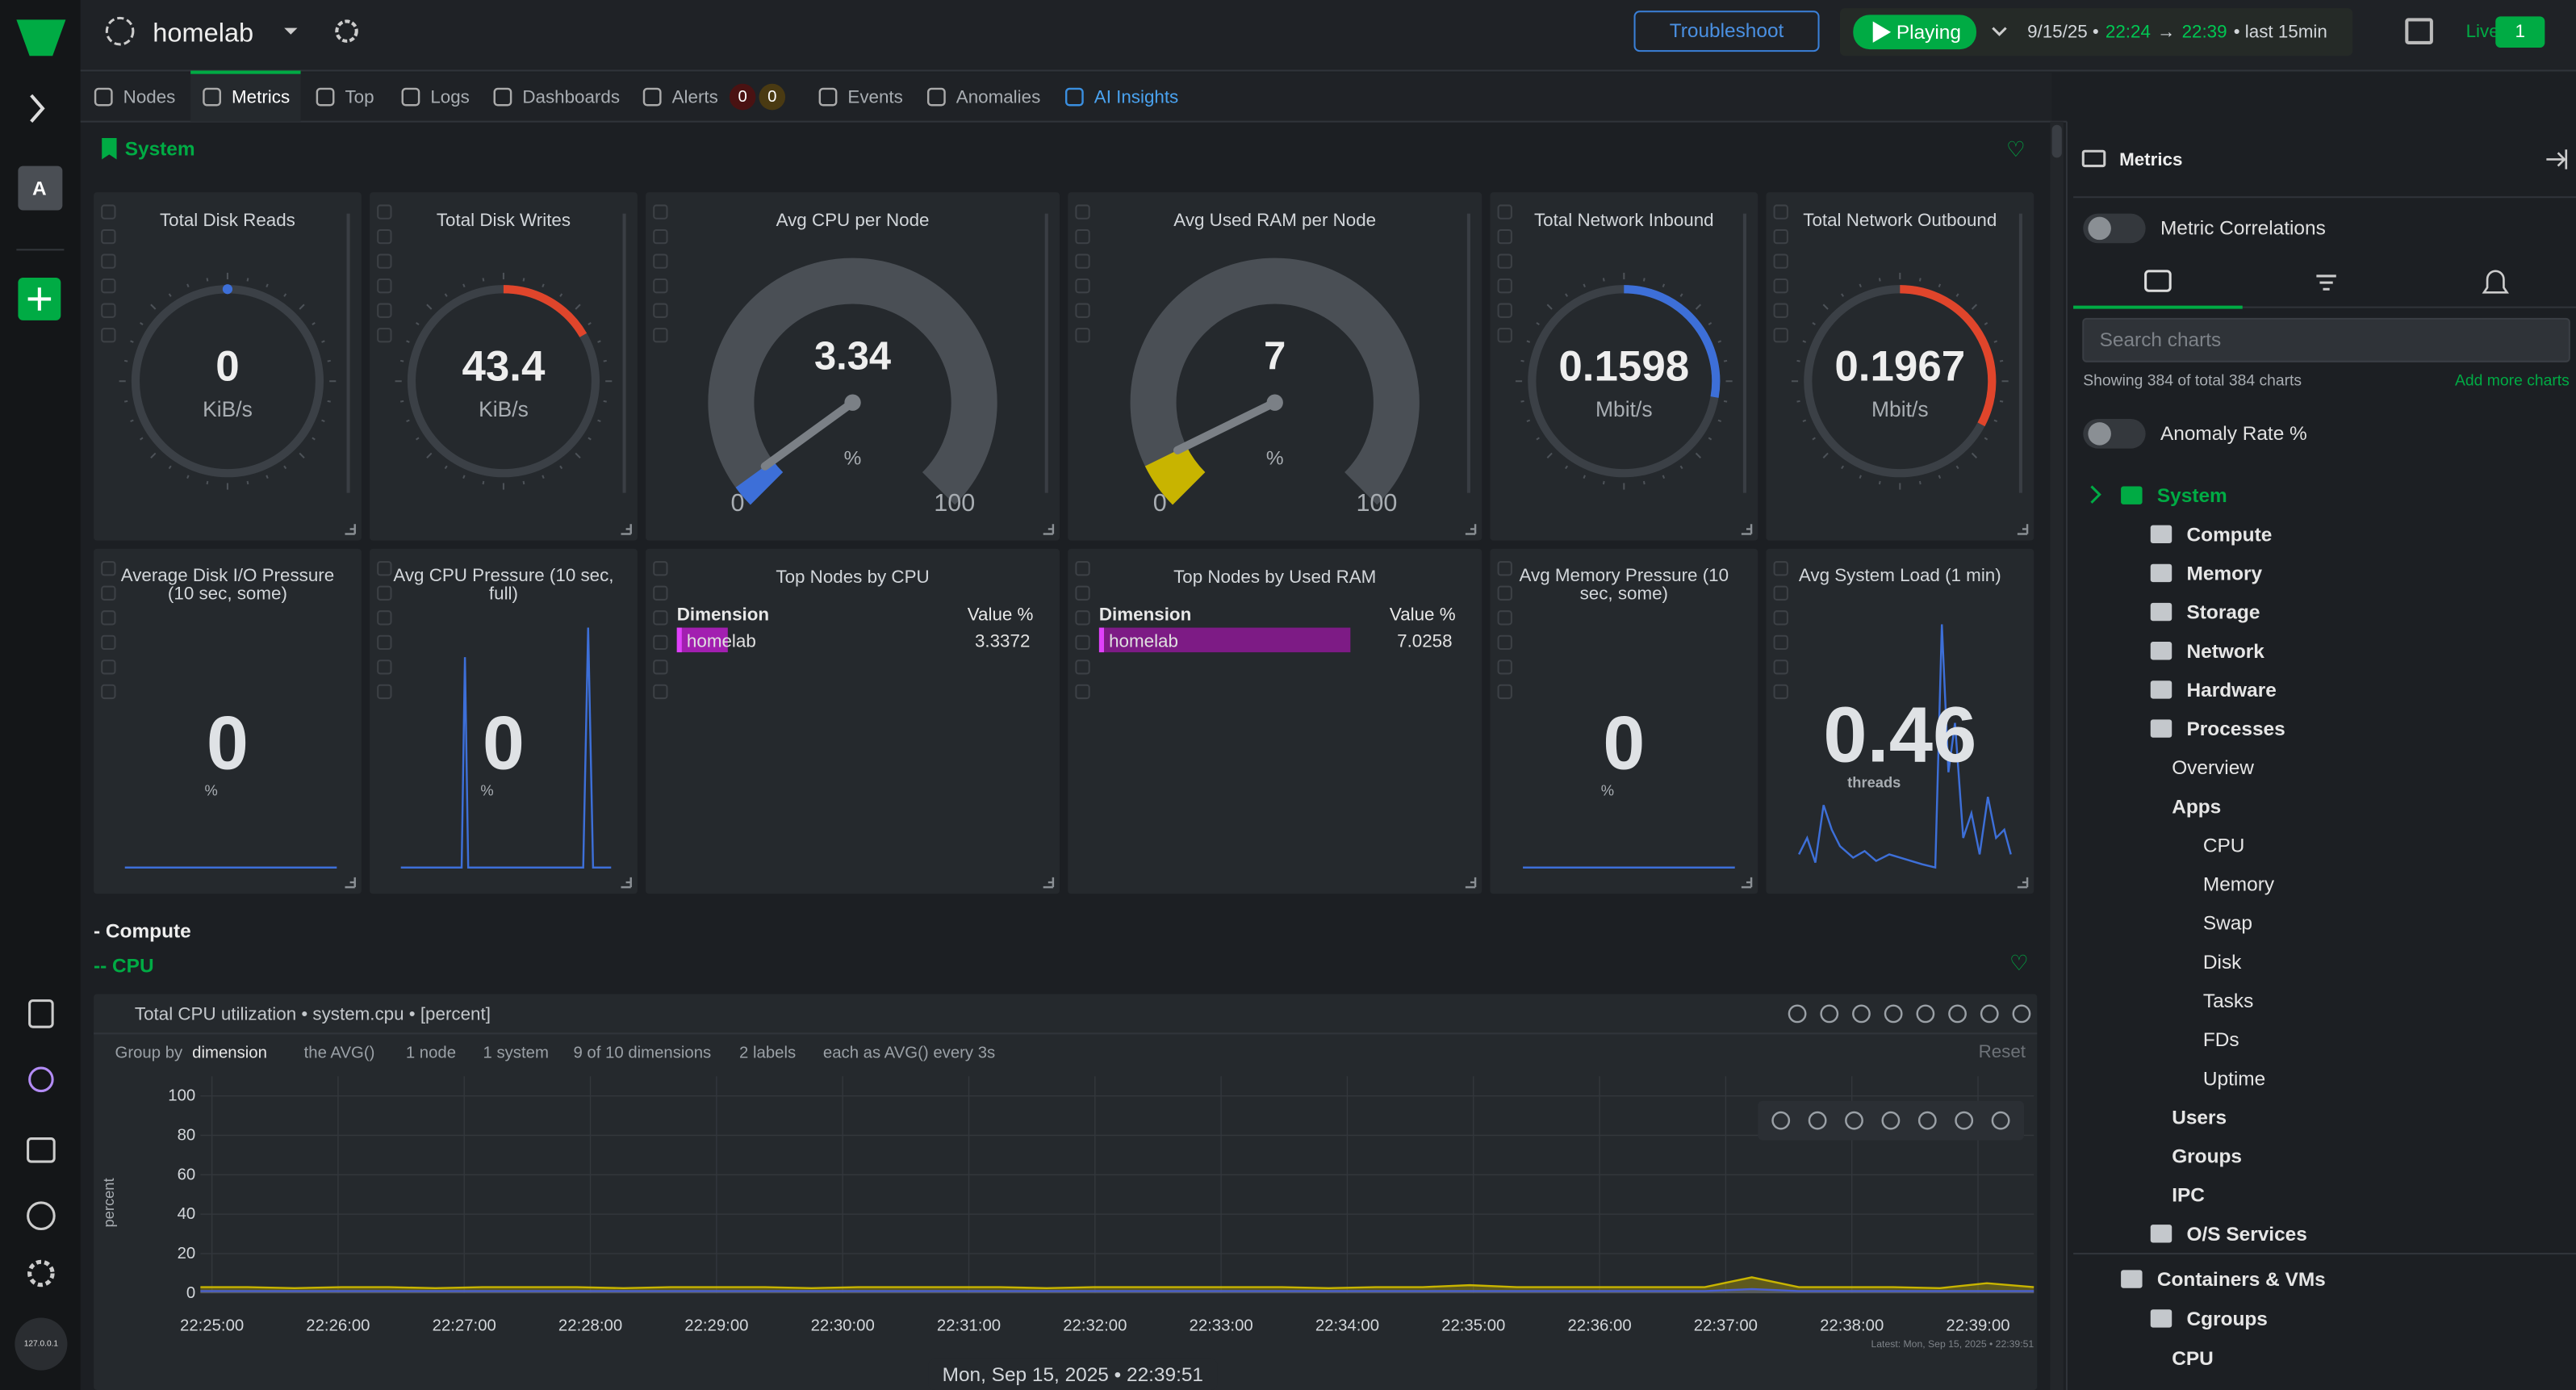 Image resolution: width=2576 pixels, height=1390 pixels. What do you see at coordinates (2207, 1157) in the screenshot?
I see `tree-item: Groups` at bounding box center [2207, 1157].